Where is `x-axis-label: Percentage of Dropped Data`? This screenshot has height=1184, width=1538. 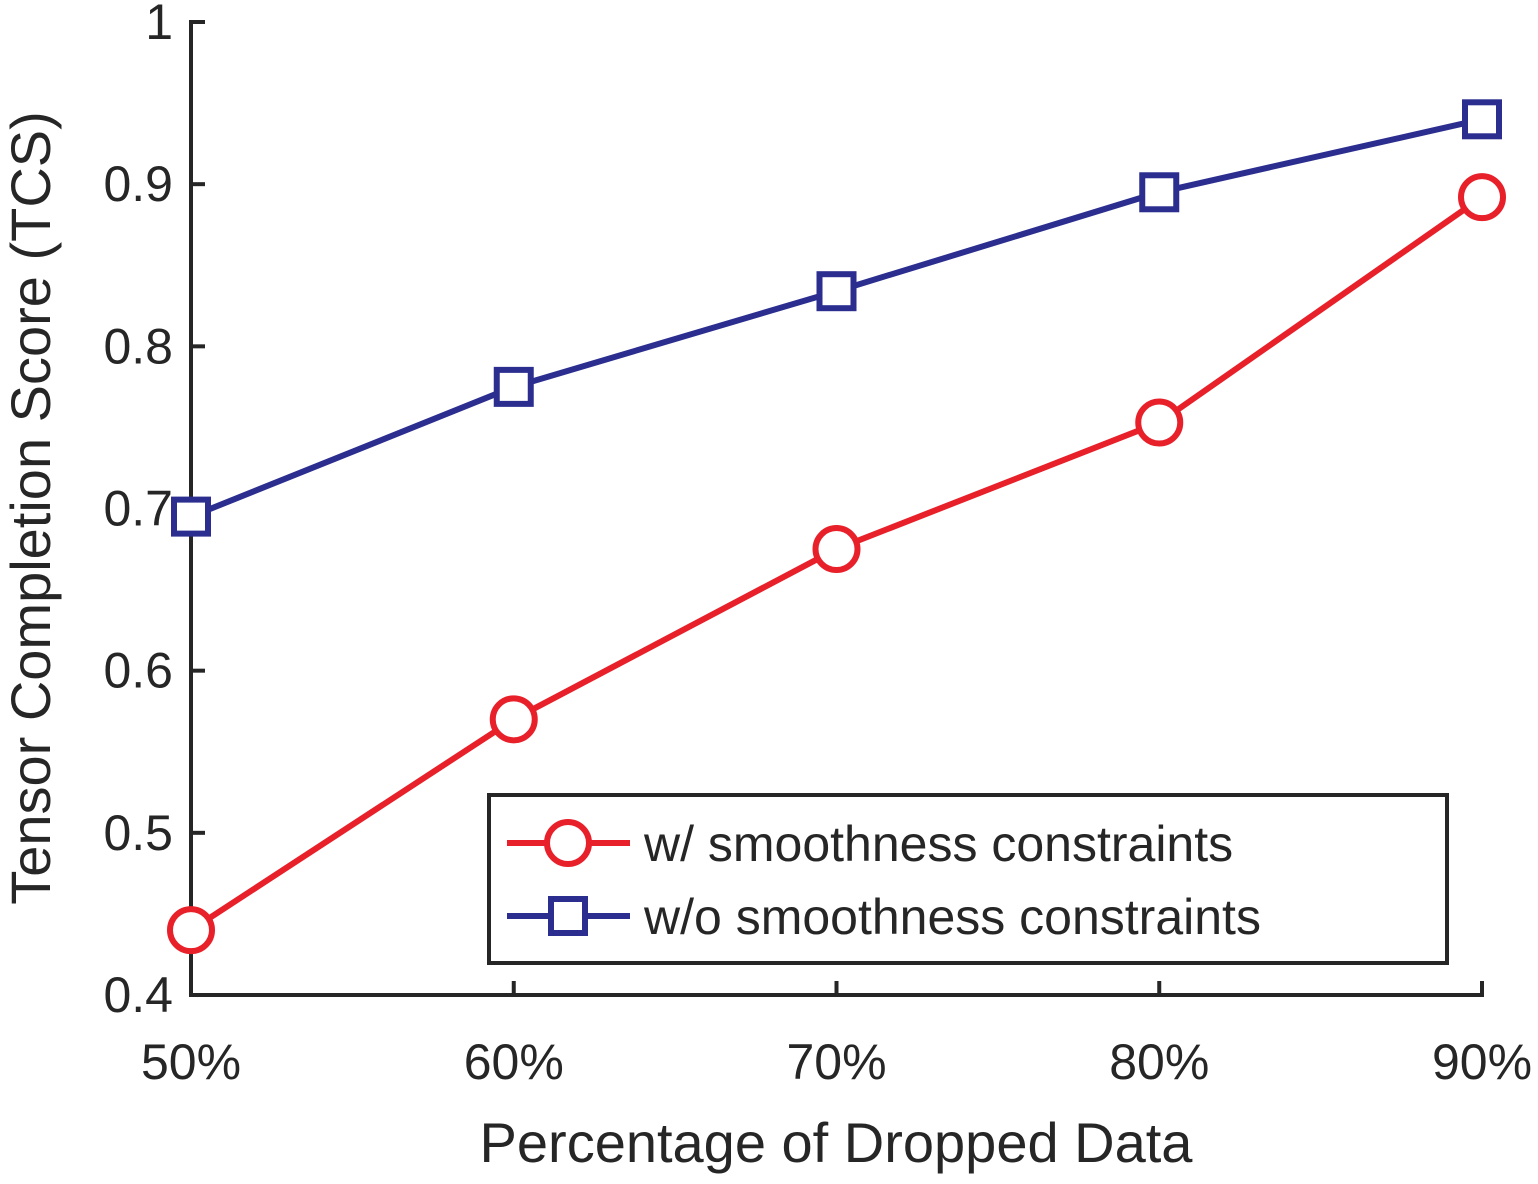 x-axis-label: Percentage of Dropped Data is located at coordinates (837, 1142).